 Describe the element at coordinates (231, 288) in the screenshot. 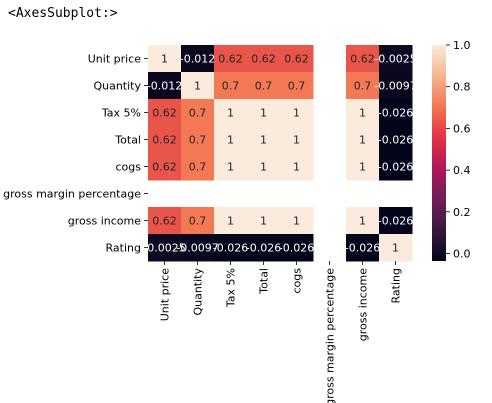

I see `x-tick-label: Tax 5%` at that location.